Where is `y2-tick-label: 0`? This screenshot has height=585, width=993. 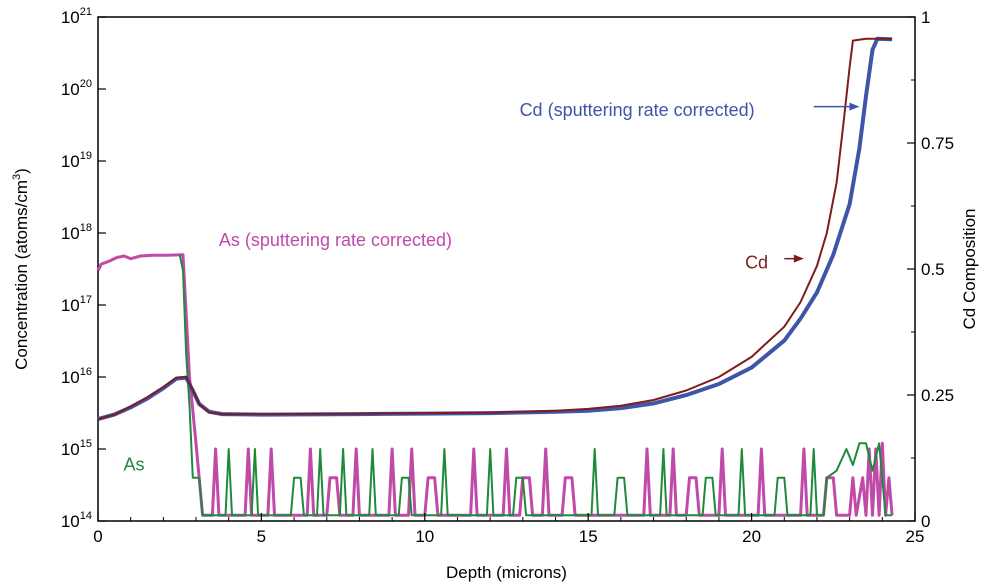
y2-tick-label: 0 is located at coordinates (925, 521).